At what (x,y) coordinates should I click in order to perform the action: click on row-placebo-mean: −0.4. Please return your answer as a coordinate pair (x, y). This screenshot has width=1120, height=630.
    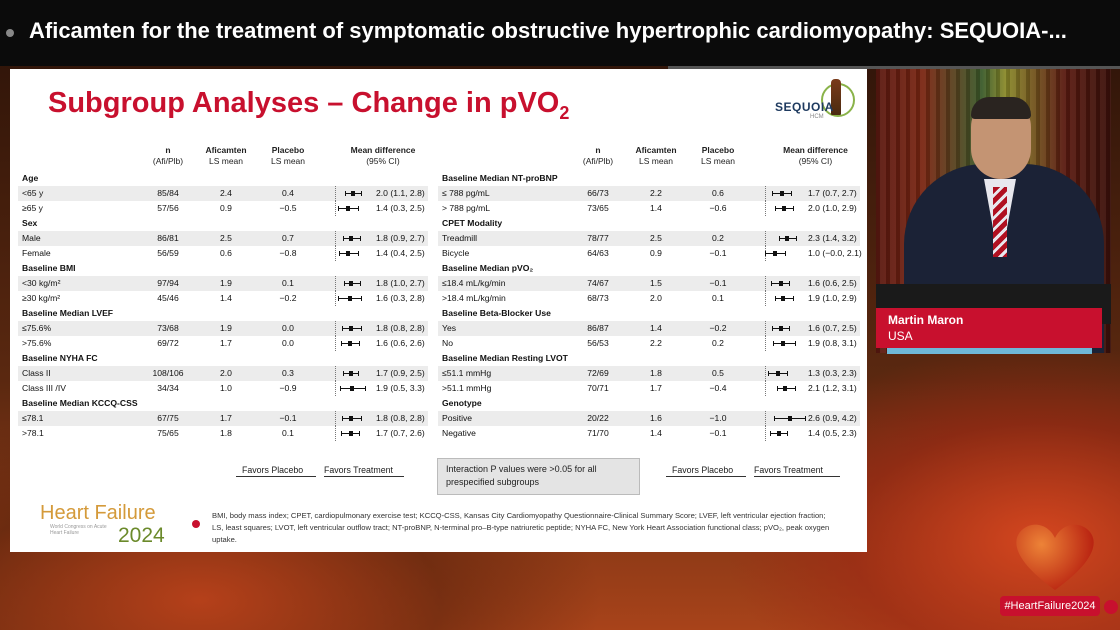
    Looking at the image, I should click on (718, 388).